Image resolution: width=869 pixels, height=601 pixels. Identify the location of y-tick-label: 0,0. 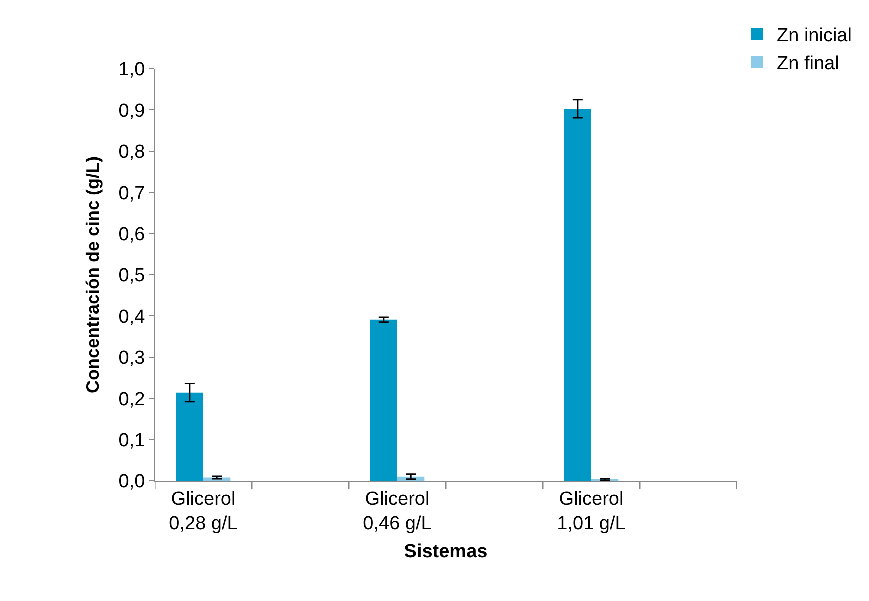
(132, 482).